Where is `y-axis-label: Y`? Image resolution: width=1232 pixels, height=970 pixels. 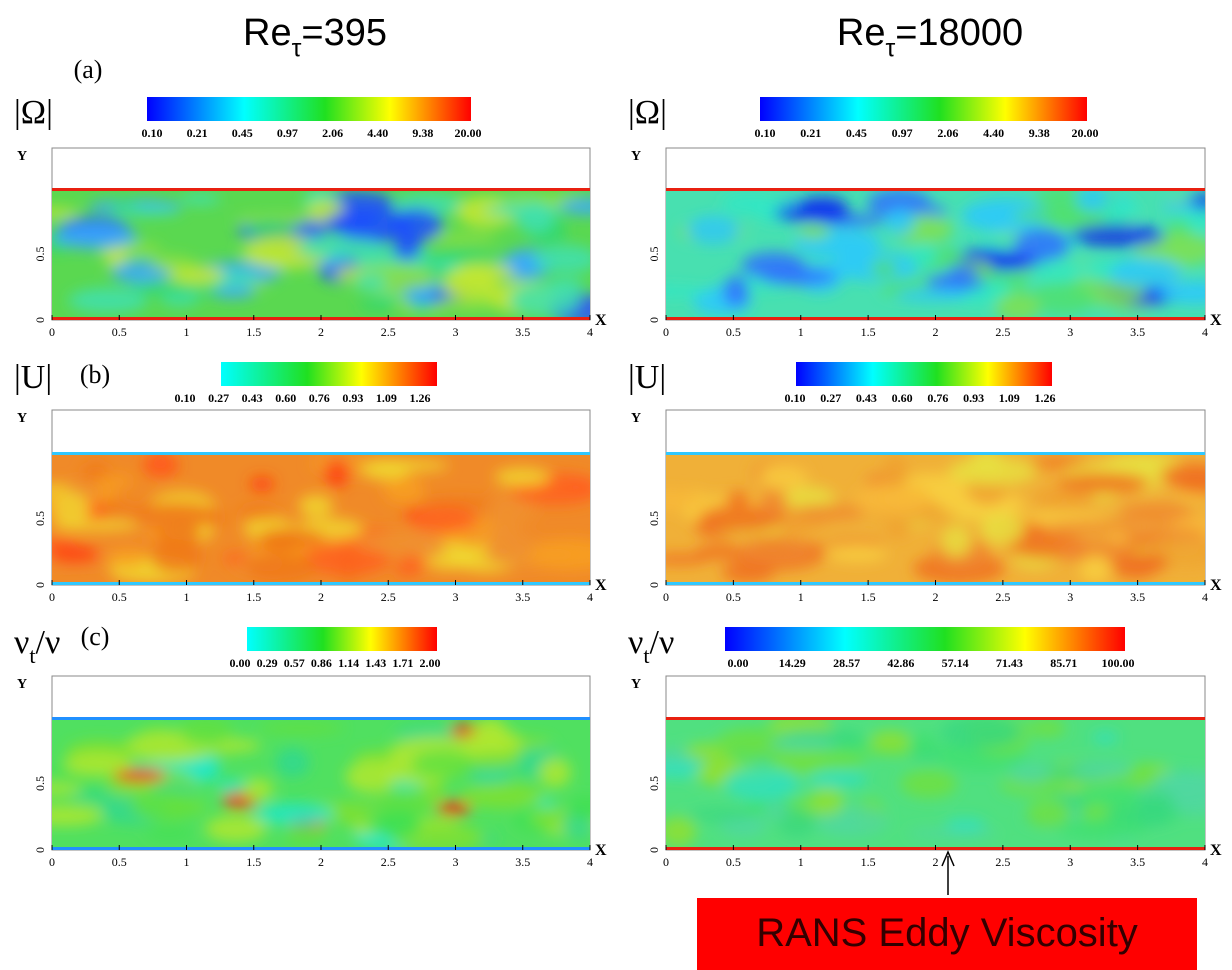
y-axis-label: Y is located at coordinates (636, 156).